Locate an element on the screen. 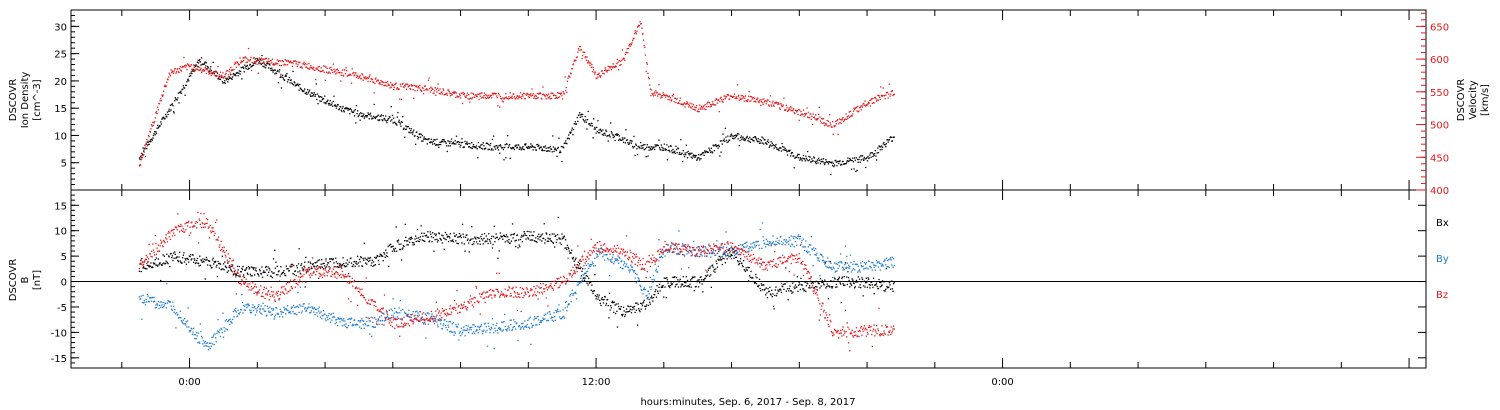  top-right-tick-label: 450 is located at coordinates (1439, 158).